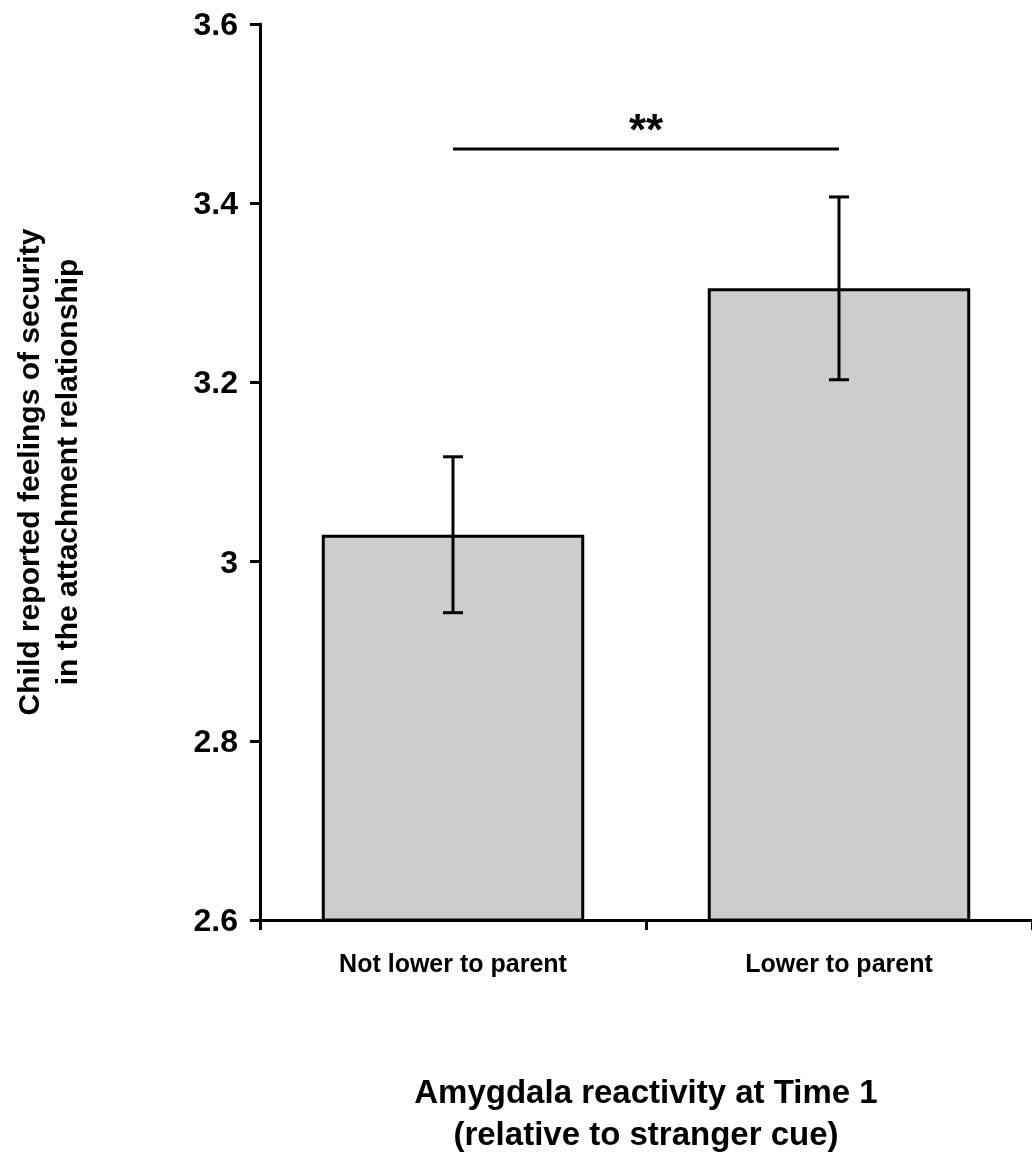 Image resolution: width=1032 pixels, height=1159 pixels. I want to click on y-tick-label: 2.8, so click(215, 740).